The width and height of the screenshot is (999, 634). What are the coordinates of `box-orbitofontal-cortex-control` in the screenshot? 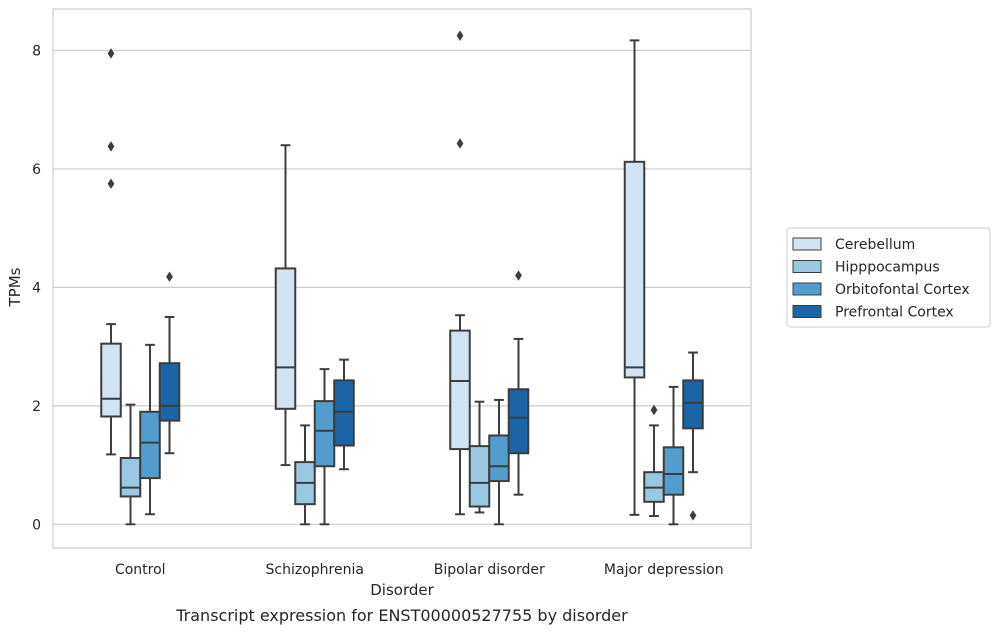 It's located at (150, 429).